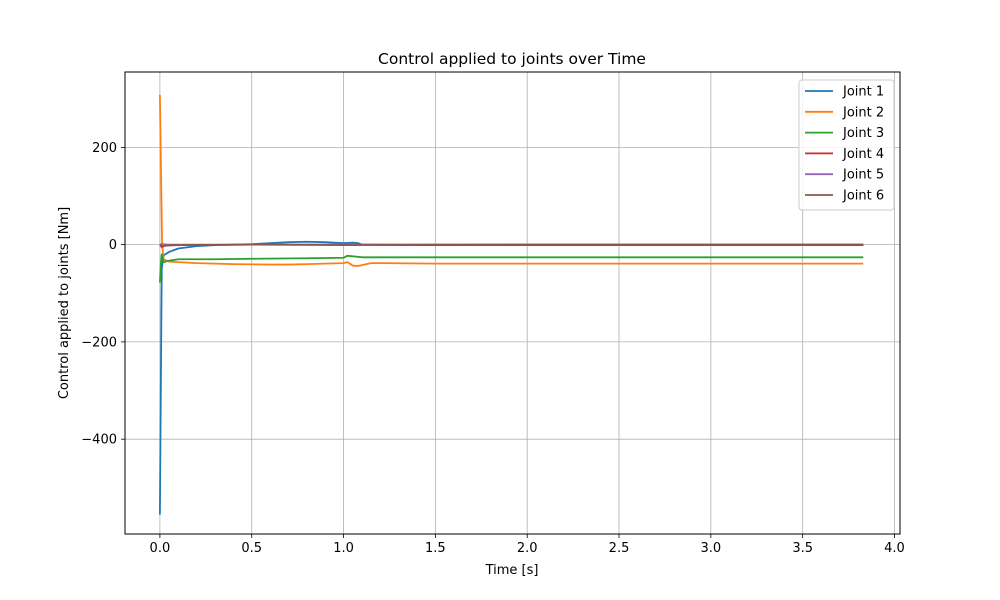  I want to click on legend-label: Joint 4, so click(863, 154).